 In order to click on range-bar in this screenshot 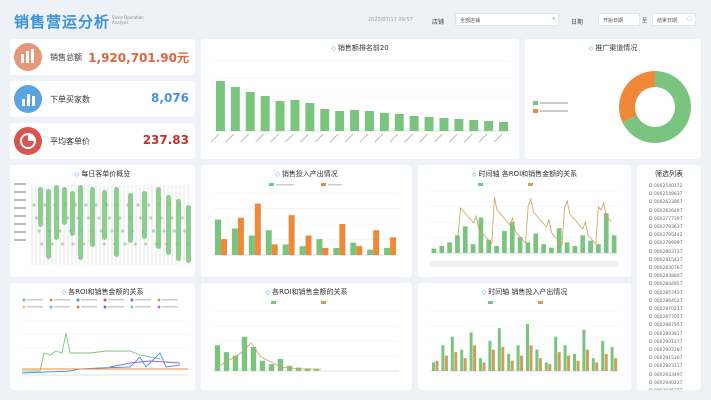, I will do `click(72, 213)`.